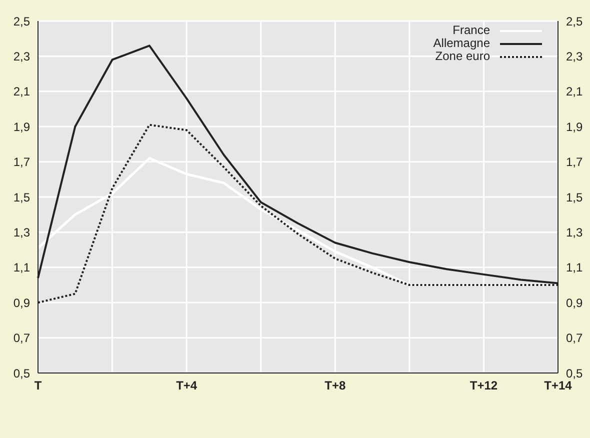 The height and width of the screenshot is (438, 590). What do you see at coordinates (575, 197) in the screenshot?
I see `y2-tick-label: 1,5` at bounding box center [575, 197].